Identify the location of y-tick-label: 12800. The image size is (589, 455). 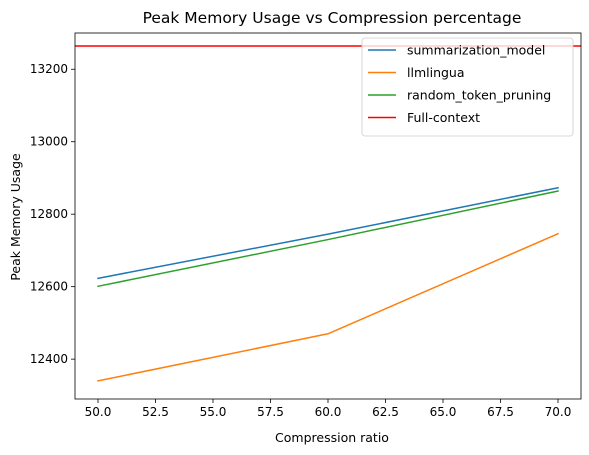
(49, 214).